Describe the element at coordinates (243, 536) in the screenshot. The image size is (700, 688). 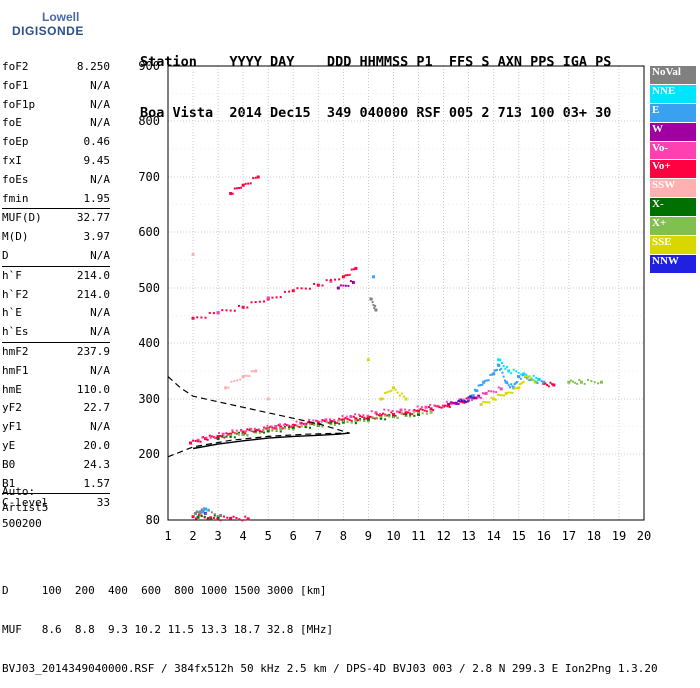
I see `x-tick-label: 4` at that location.